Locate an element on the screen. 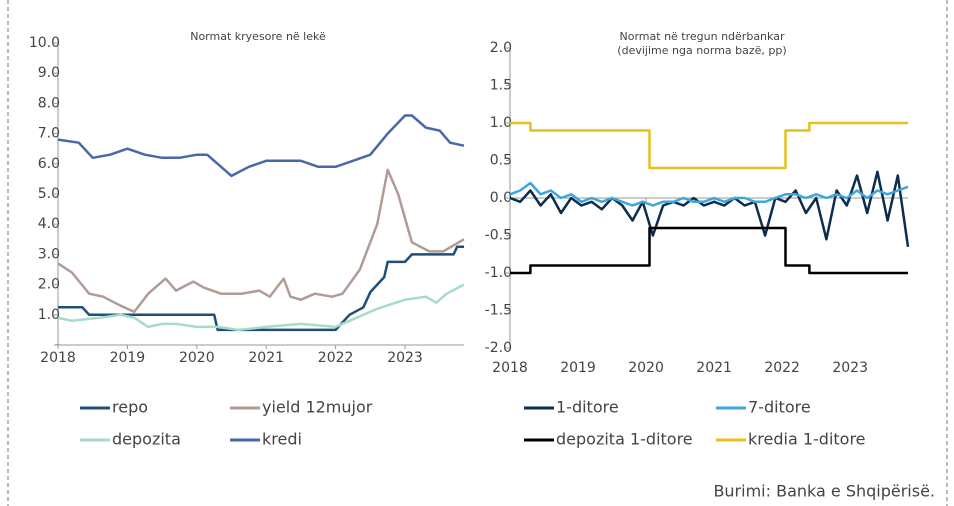  y-tick-label: -2.0 is located at coordinates (498, 348).